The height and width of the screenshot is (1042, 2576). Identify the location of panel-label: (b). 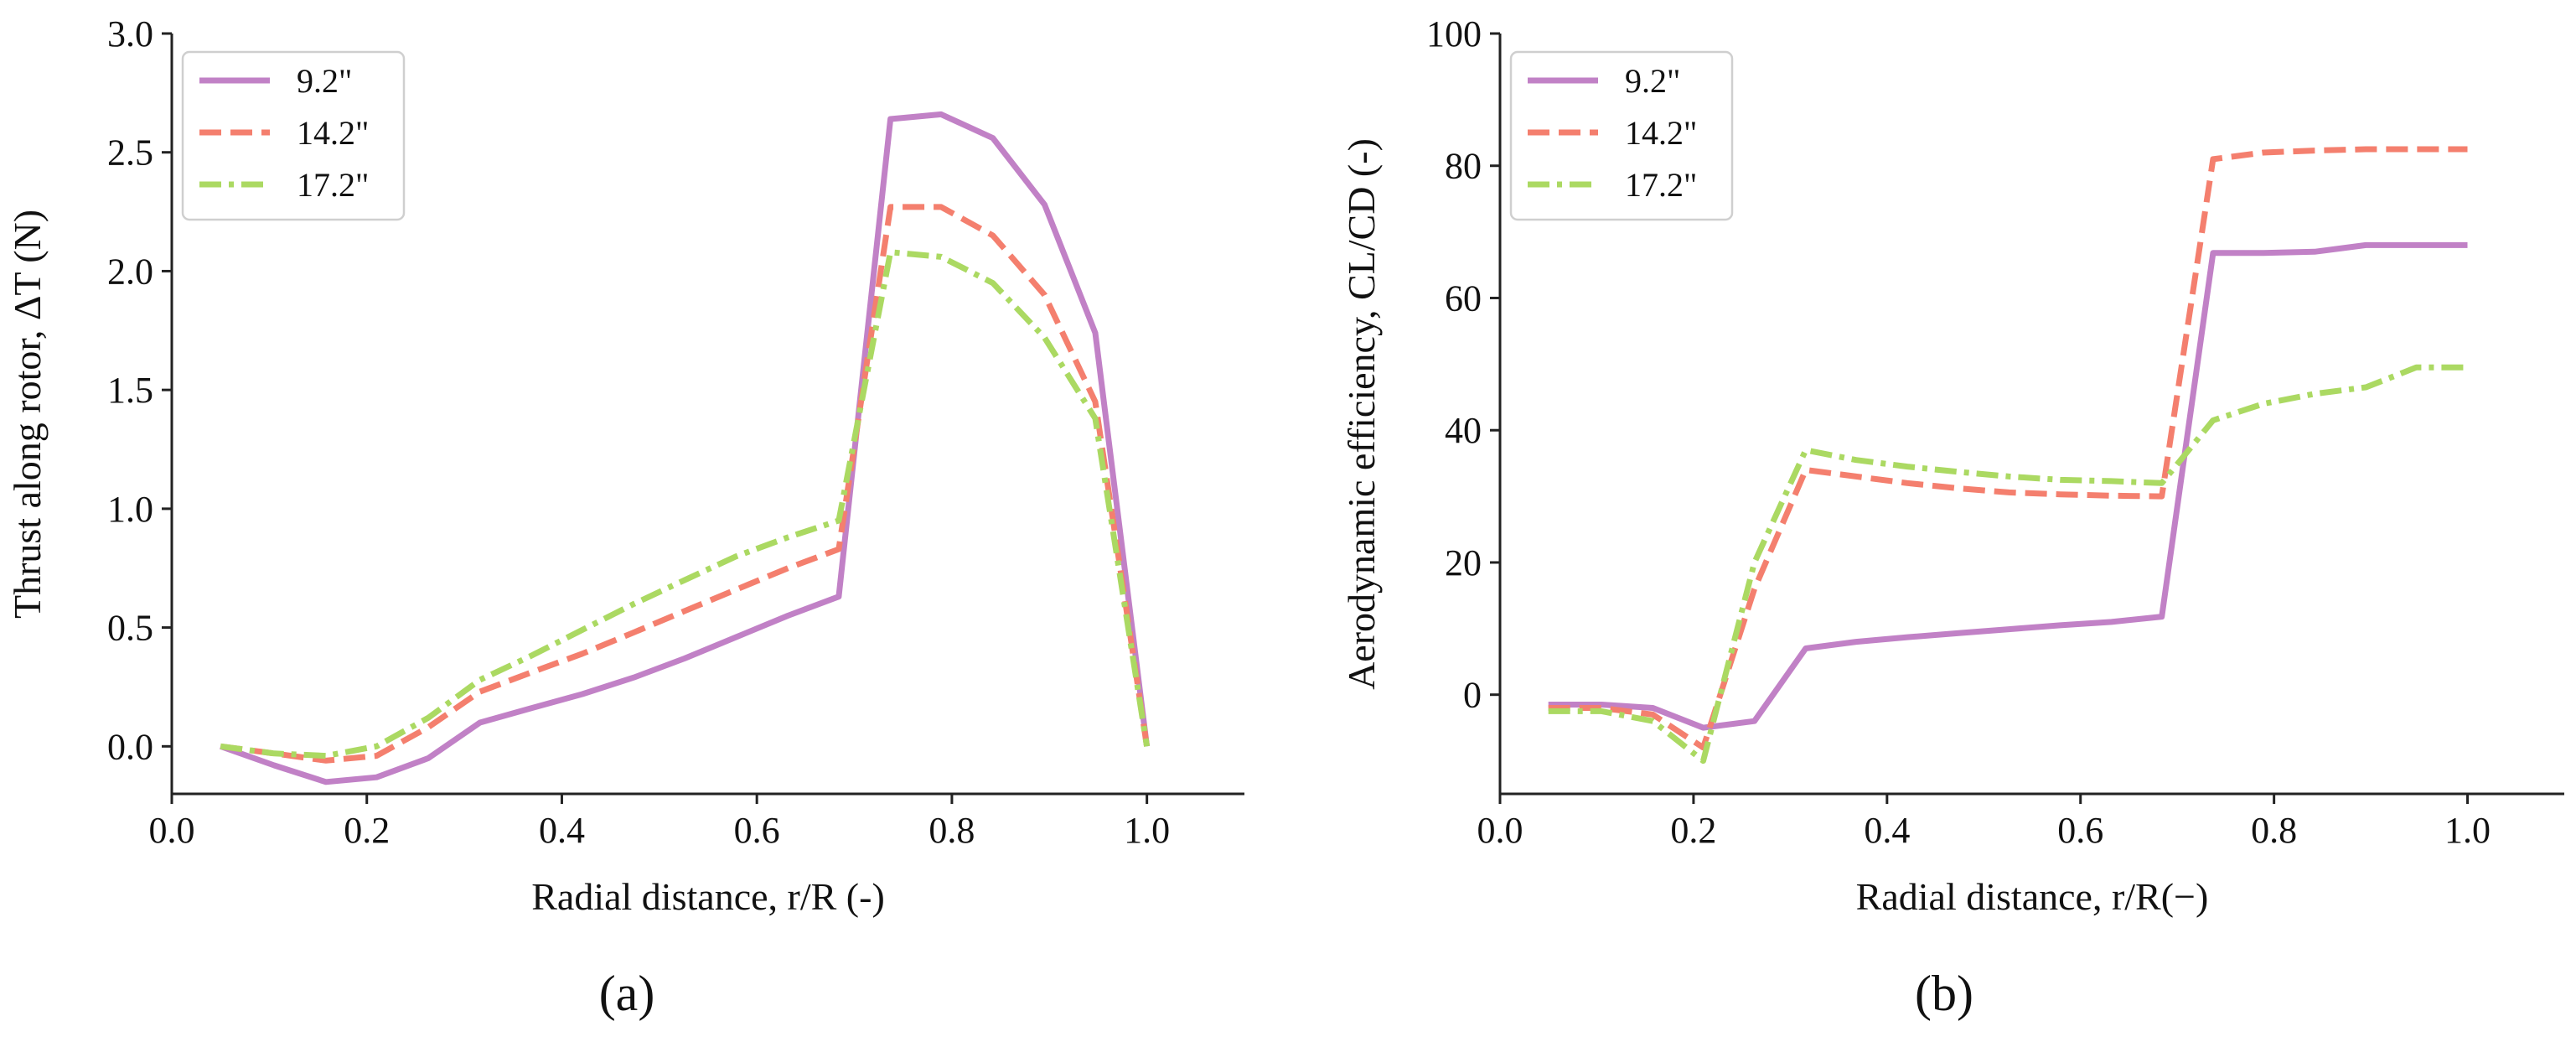
(1944, 993).